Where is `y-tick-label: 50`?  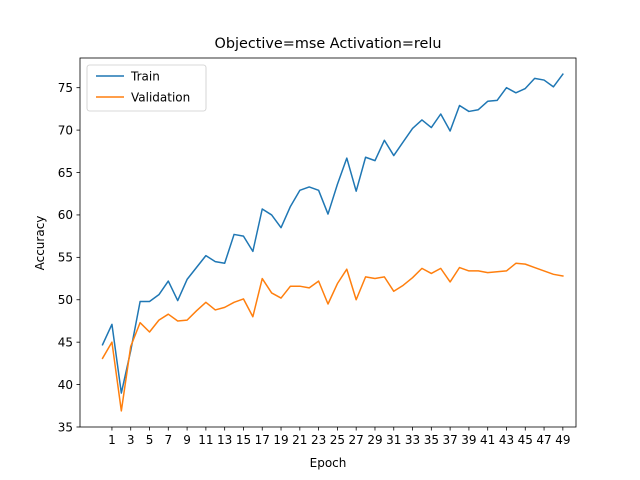 y-tick-label: 50 is located at coordinates (65, 300).